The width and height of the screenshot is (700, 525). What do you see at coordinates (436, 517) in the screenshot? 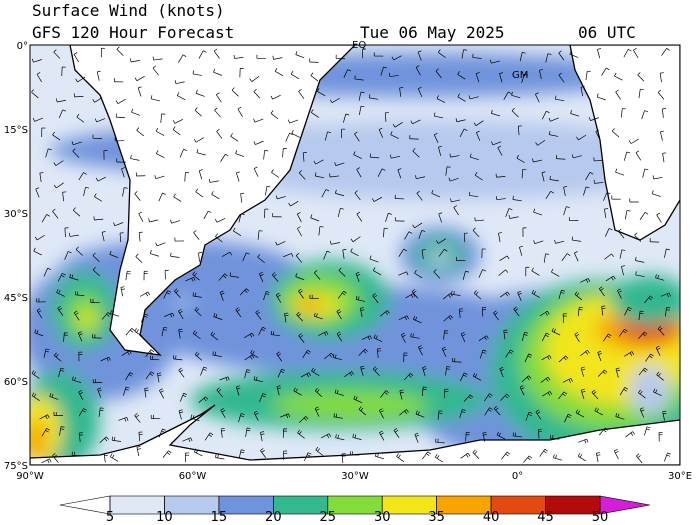
I see `colorbar-label: 35` at bounding box center [436, 517].